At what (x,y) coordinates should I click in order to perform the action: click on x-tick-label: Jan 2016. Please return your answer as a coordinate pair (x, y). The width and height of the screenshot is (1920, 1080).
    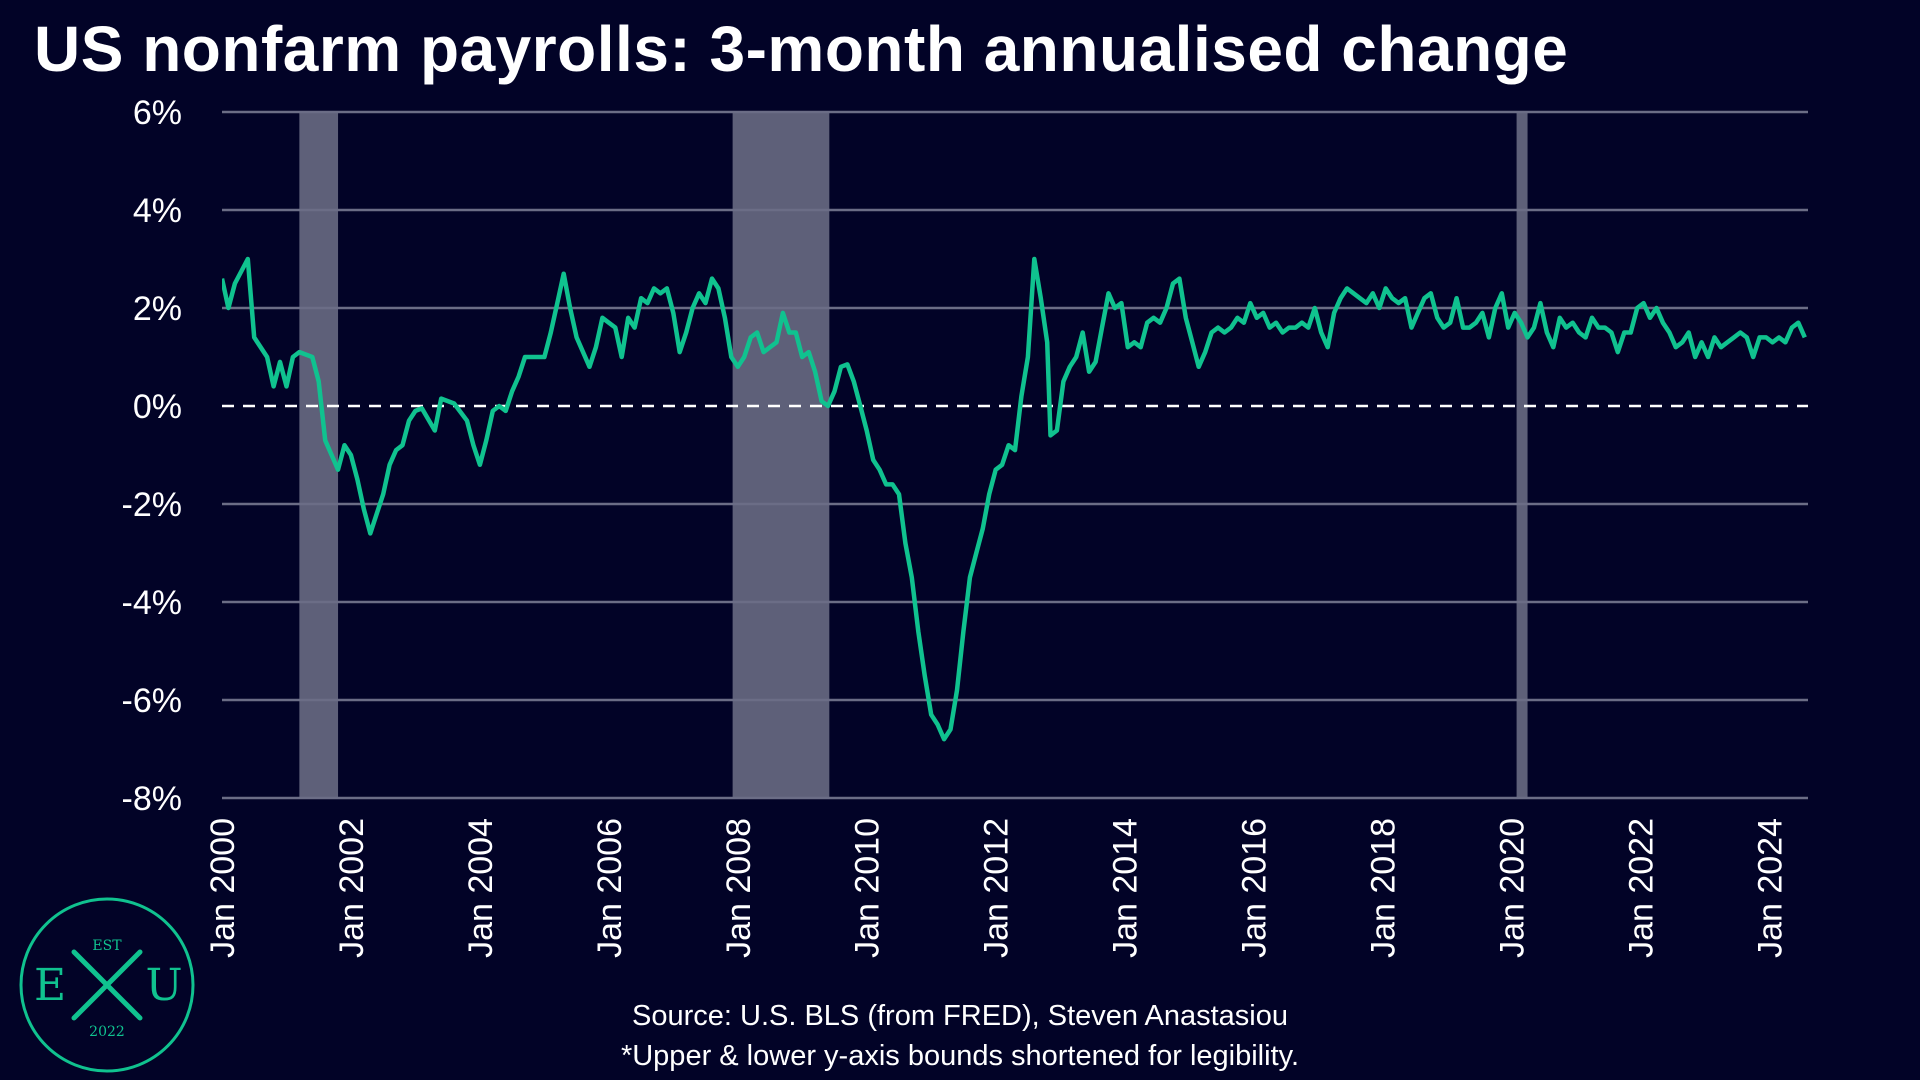
    Looking at the image, I should click on (1255, 888).